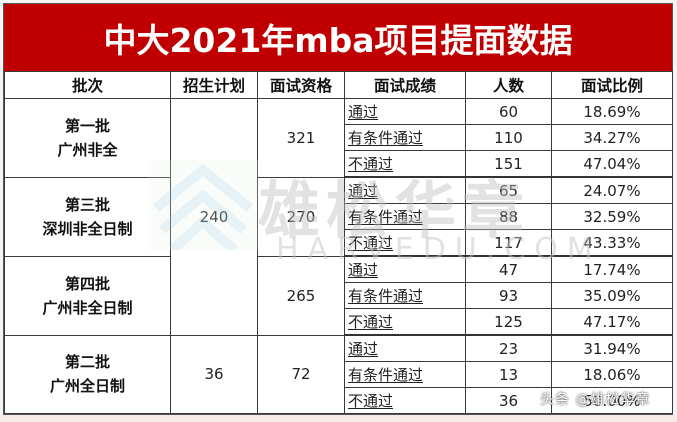 The image size is (677, 422). I want to click on ratio-cell: 32.59%, so click(612, 216).